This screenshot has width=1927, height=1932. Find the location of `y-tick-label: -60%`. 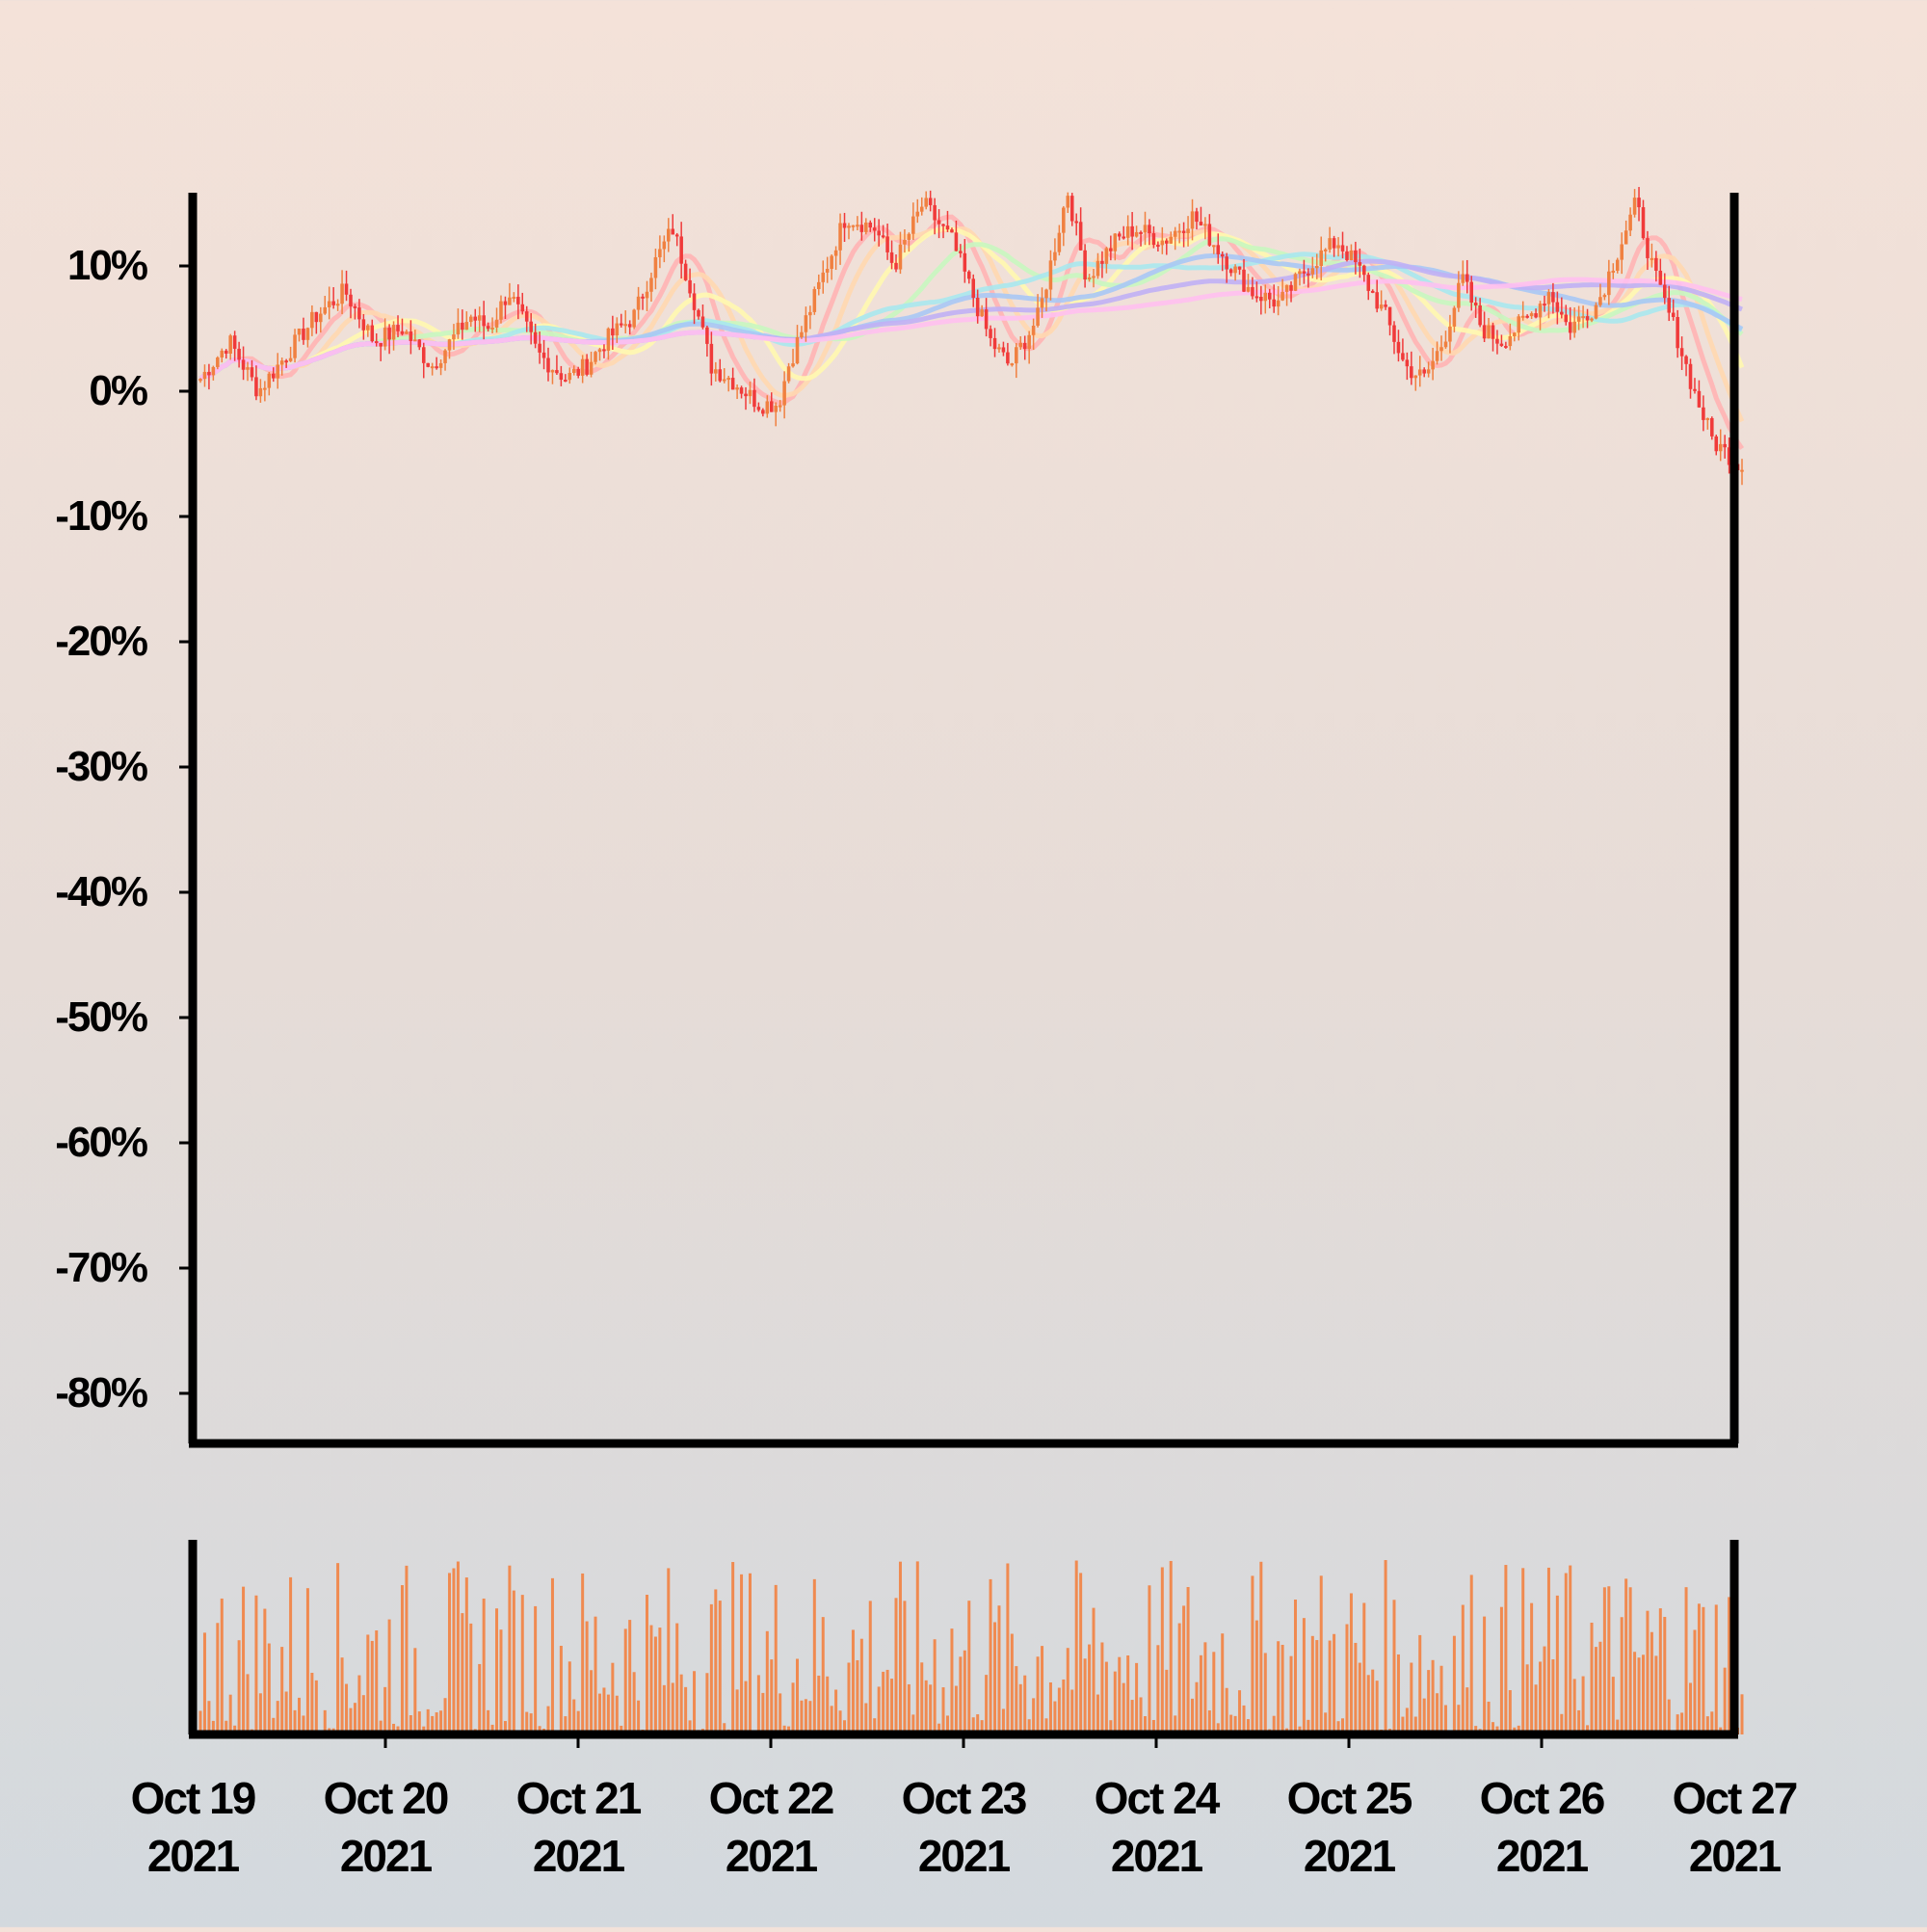

y-tick-label: -60% is located at coordinates (101, 1142).